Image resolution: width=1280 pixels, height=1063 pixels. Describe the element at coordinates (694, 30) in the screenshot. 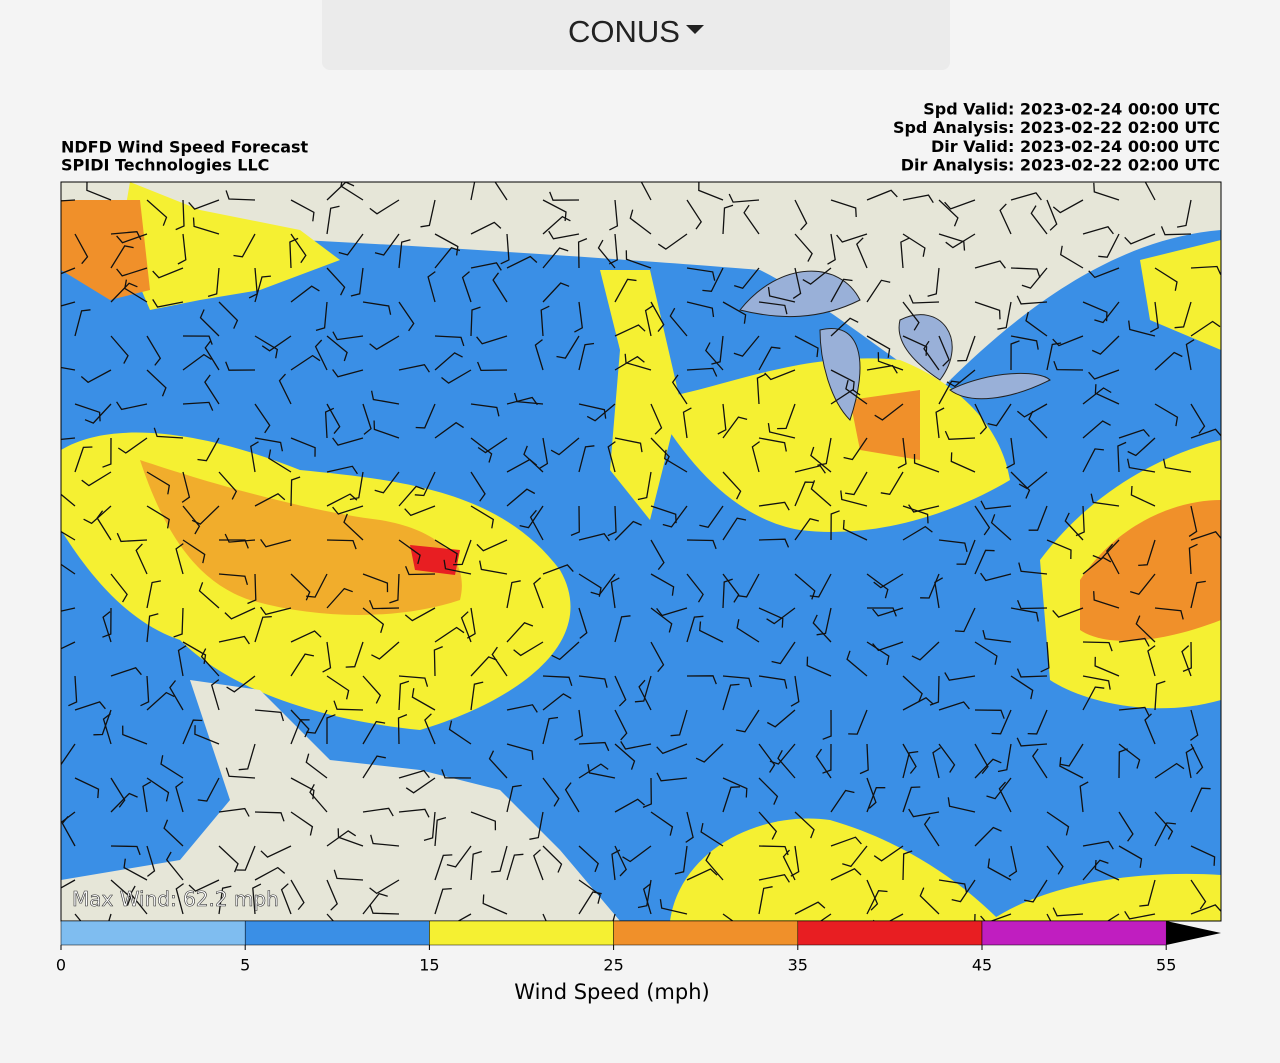

I see `caret` at that location.